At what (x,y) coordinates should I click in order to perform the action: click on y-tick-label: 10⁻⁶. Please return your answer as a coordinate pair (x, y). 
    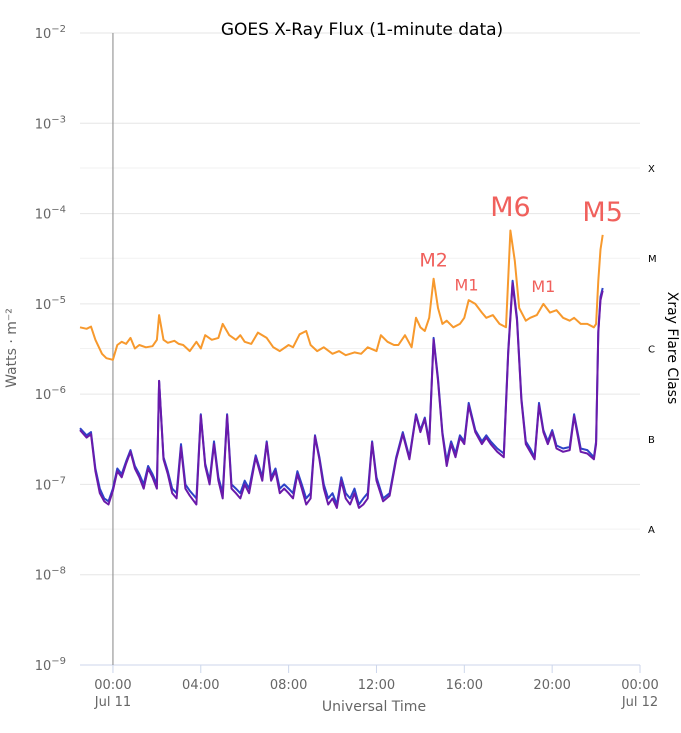
    Looking at the image, I should click on (50, 394).